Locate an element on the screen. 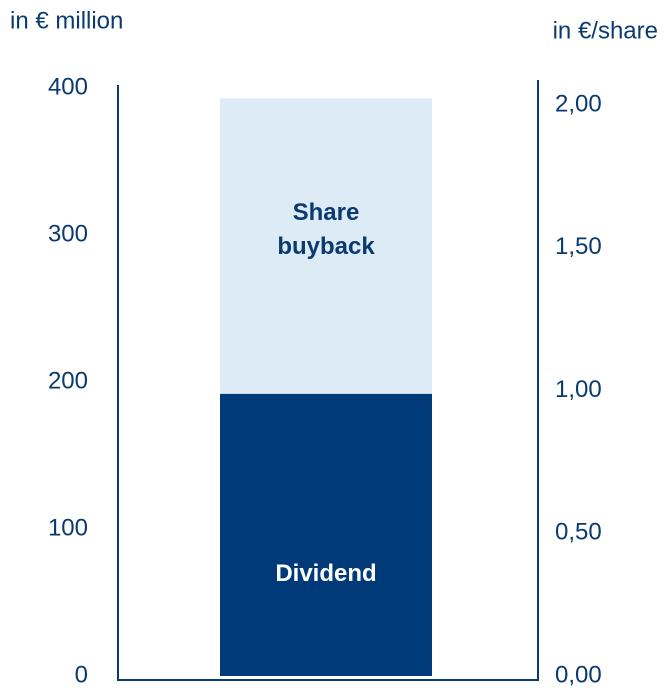 This screenshot has height=691, width=664. segment-label-line: Dividend is located at coordinates (325, 573).